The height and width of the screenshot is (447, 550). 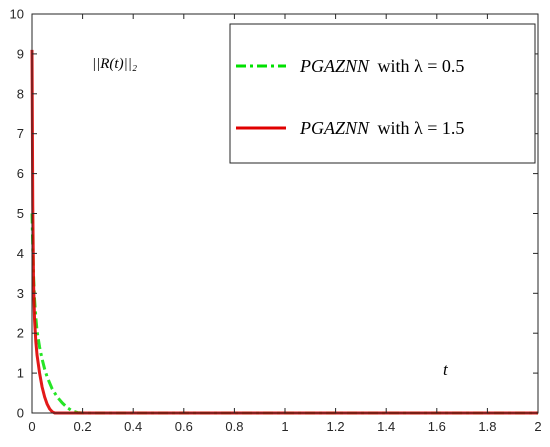 What do you see at coordinates (83, 426) in the screenshot?
I see `x-tick-label: 0.2` at bounding box center [83, 426].